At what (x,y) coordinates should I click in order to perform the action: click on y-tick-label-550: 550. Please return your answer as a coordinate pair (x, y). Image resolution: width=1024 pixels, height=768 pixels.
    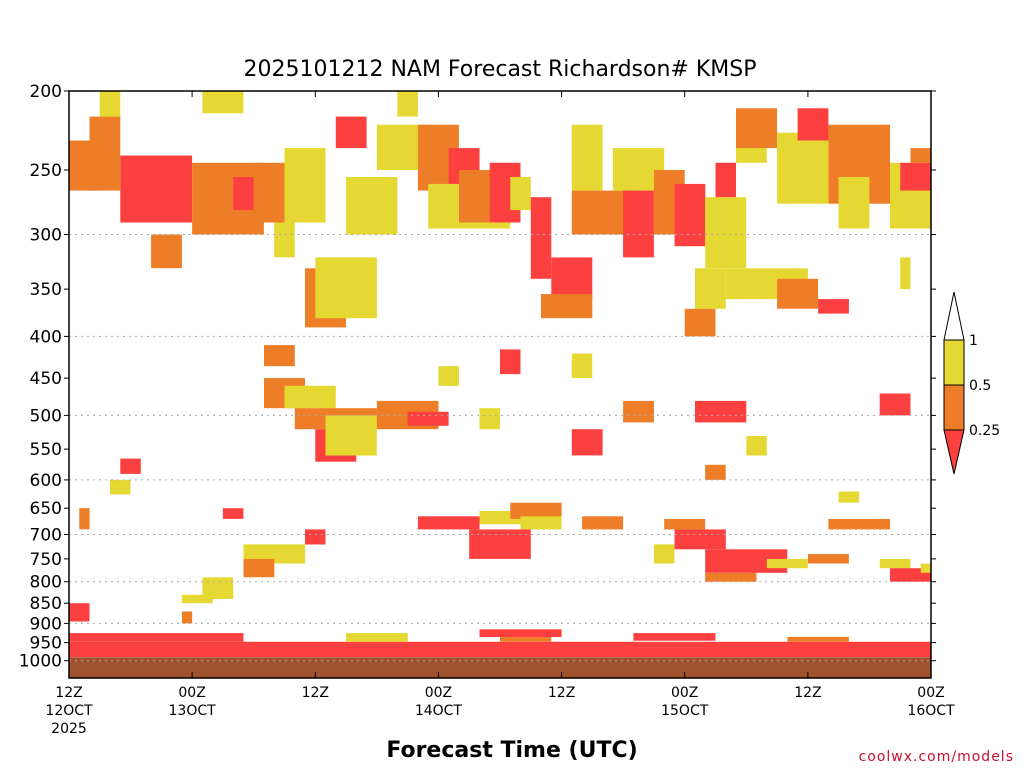
    Looking at the image, I should click on (46, 450).